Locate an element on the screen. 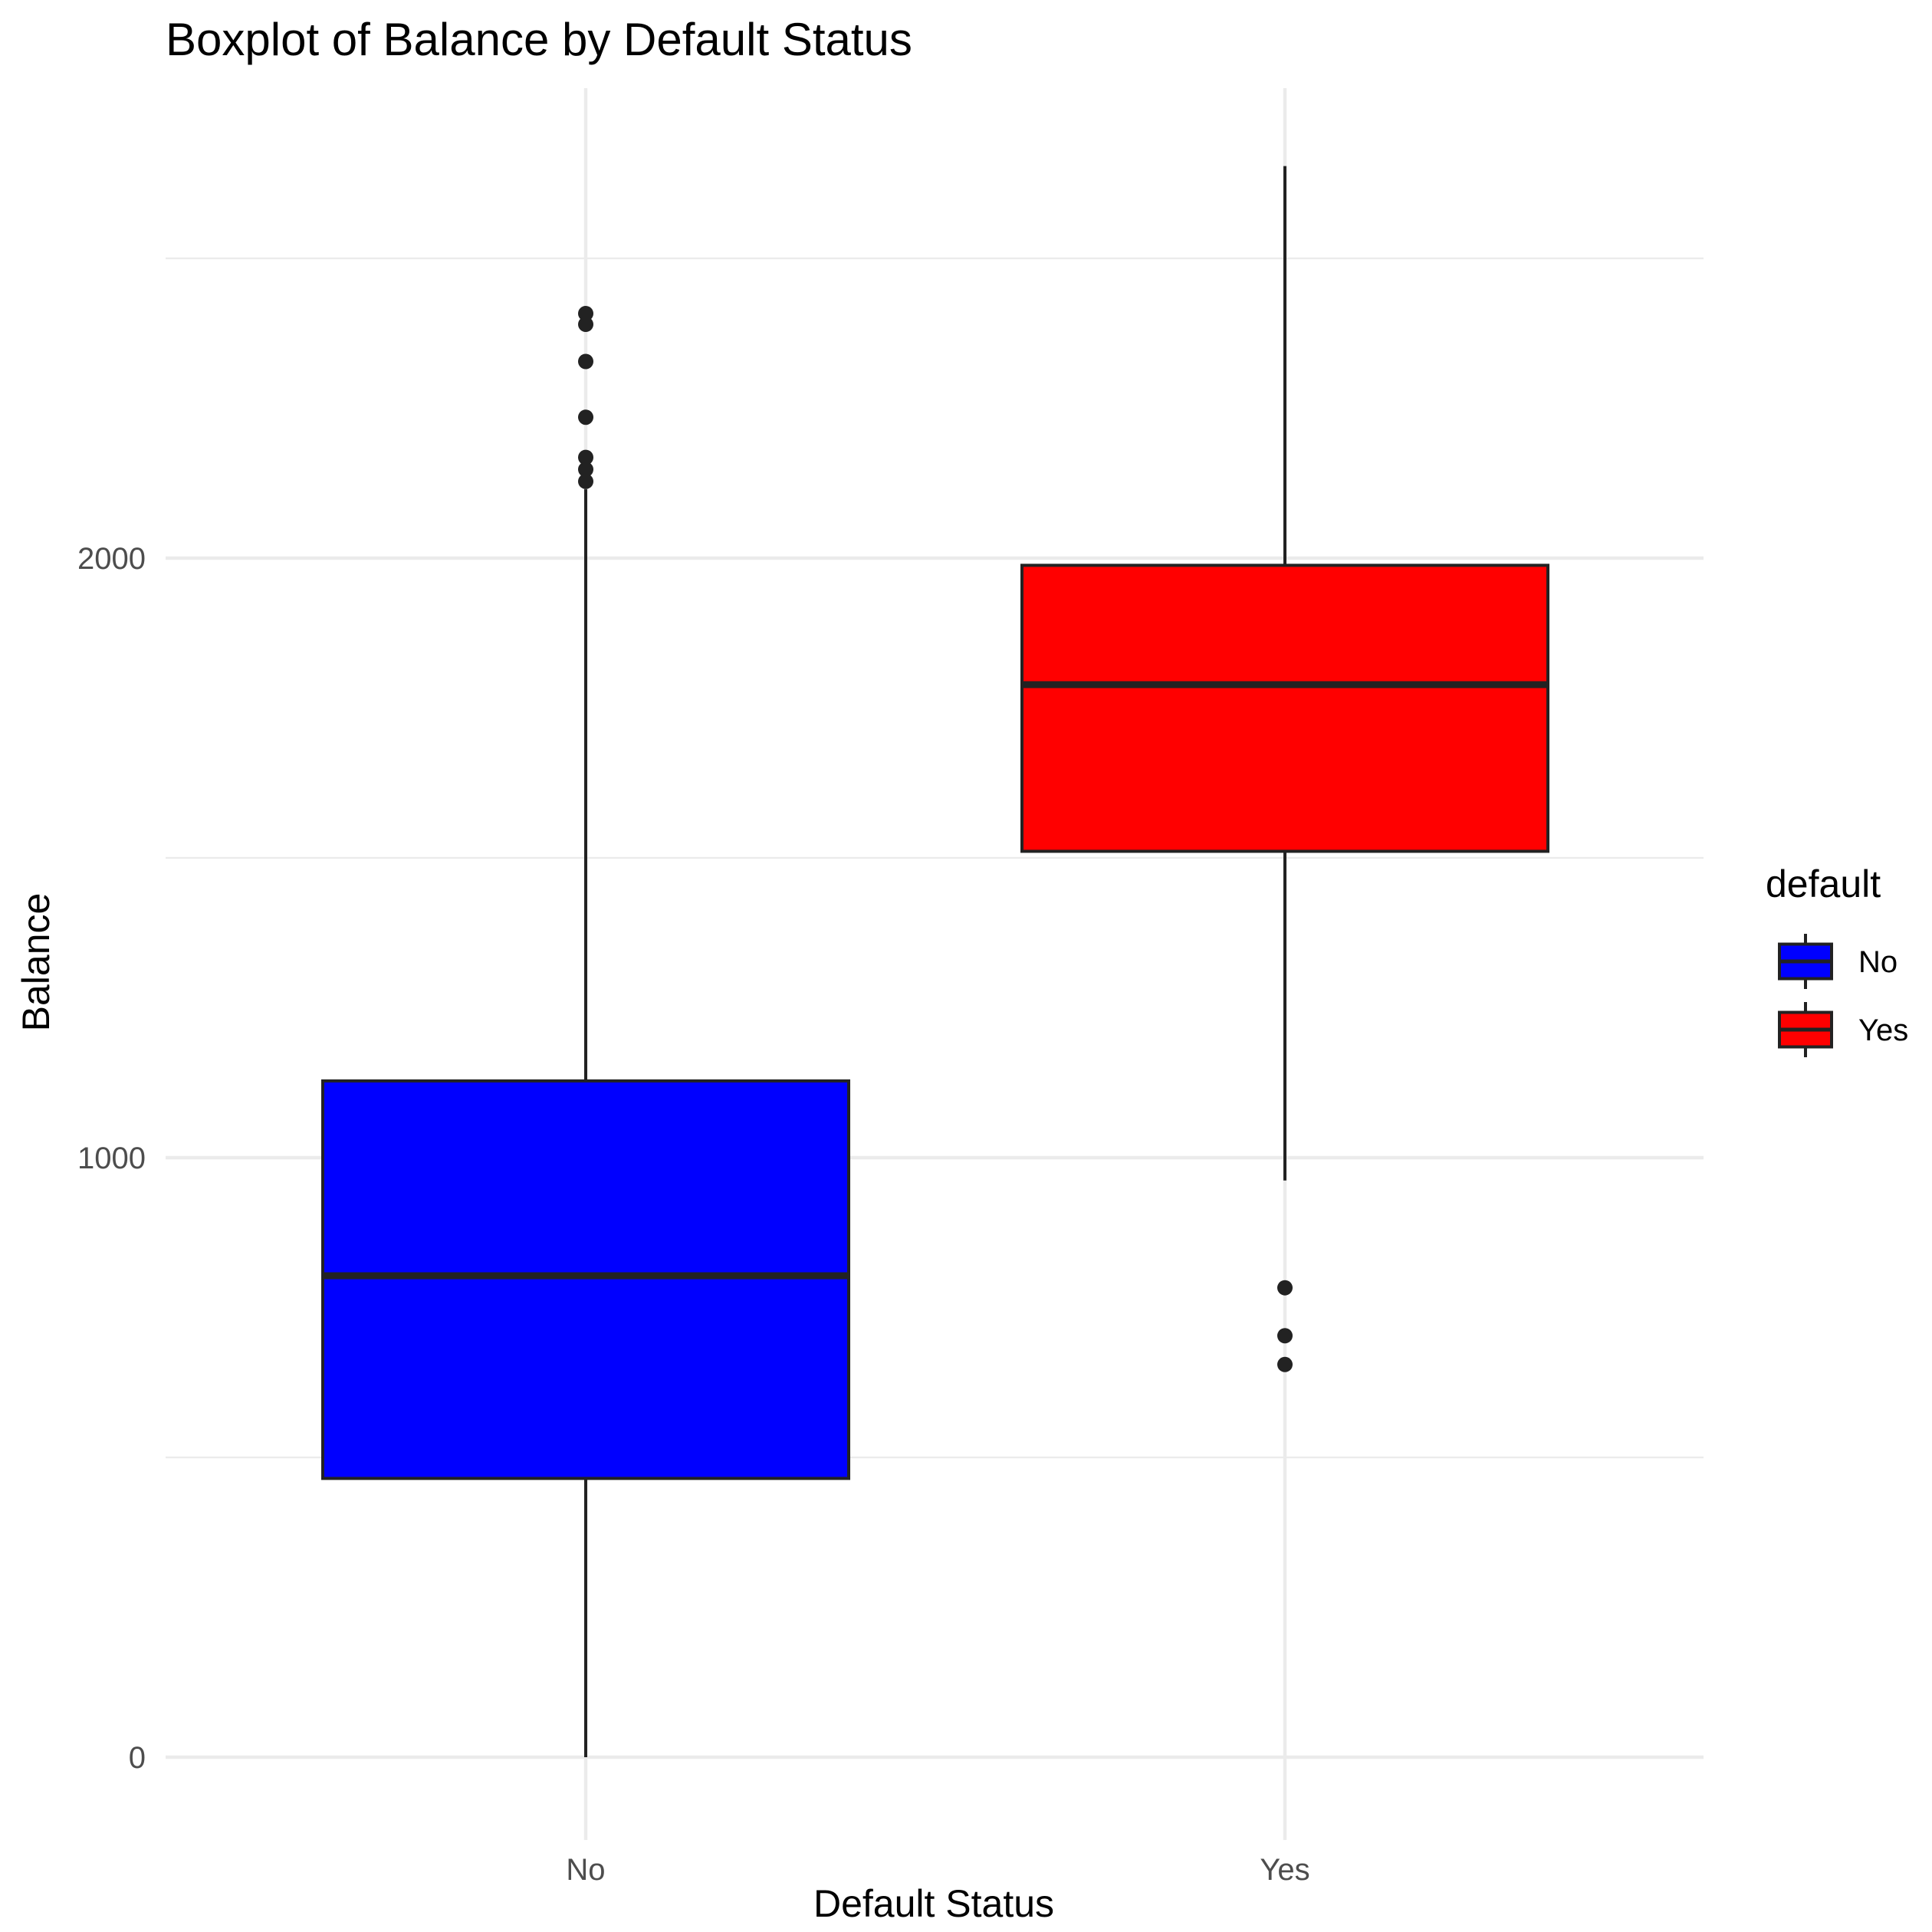  legend-title: default is located at coordinates (1824, 884).